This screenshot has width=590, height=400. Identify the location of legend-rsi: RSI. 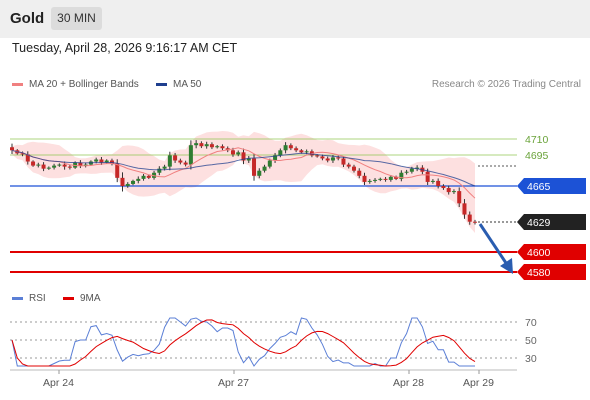
(29, 298).